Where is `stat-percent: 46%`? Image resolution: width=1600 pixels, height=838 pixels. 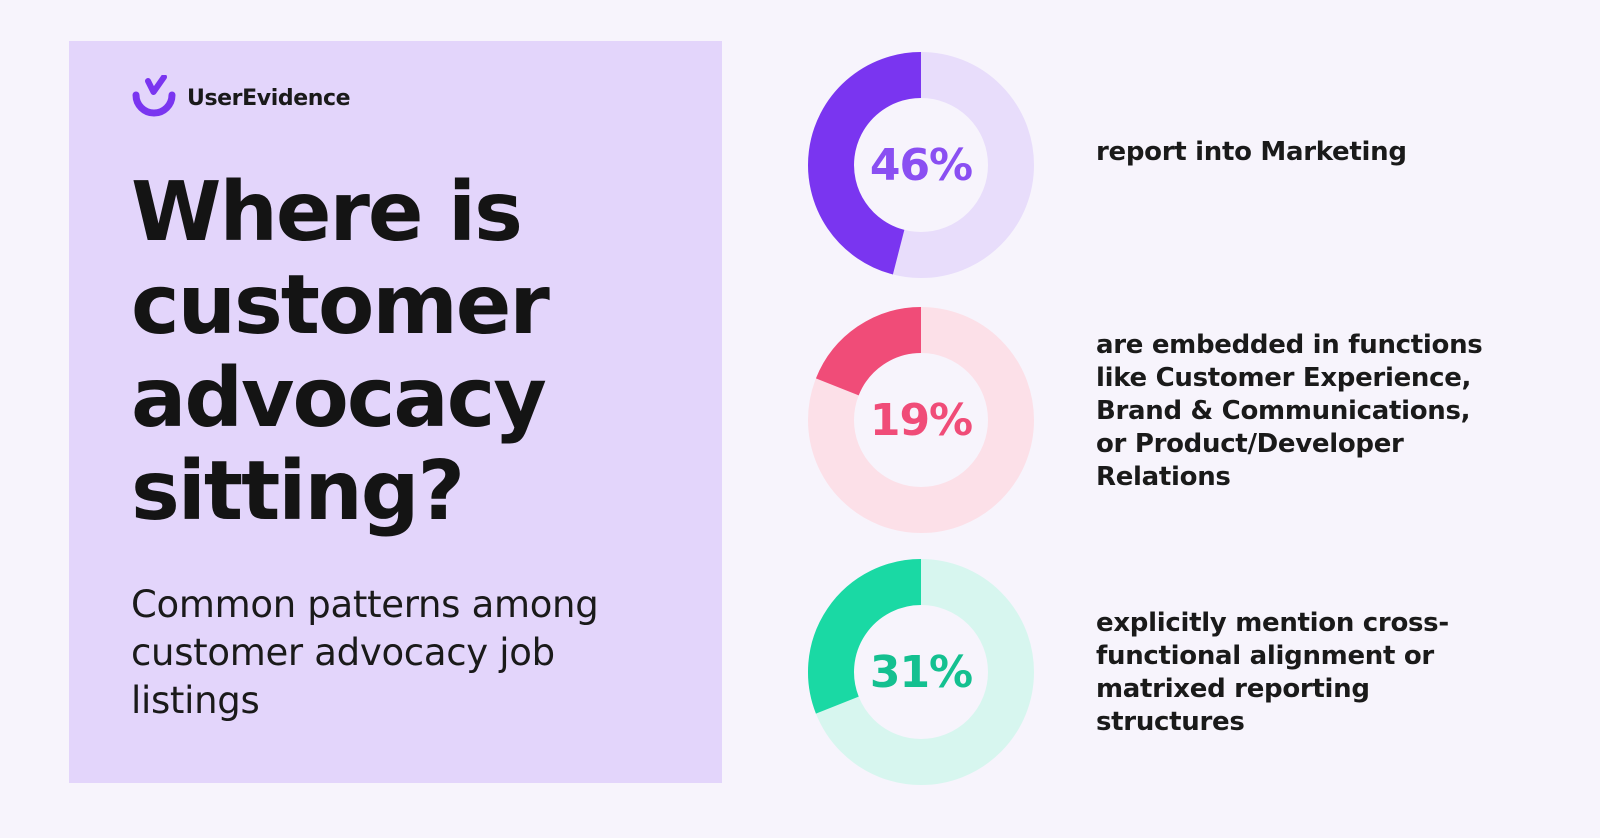
stat-percent: 46% is located at coordinates (921, 165).